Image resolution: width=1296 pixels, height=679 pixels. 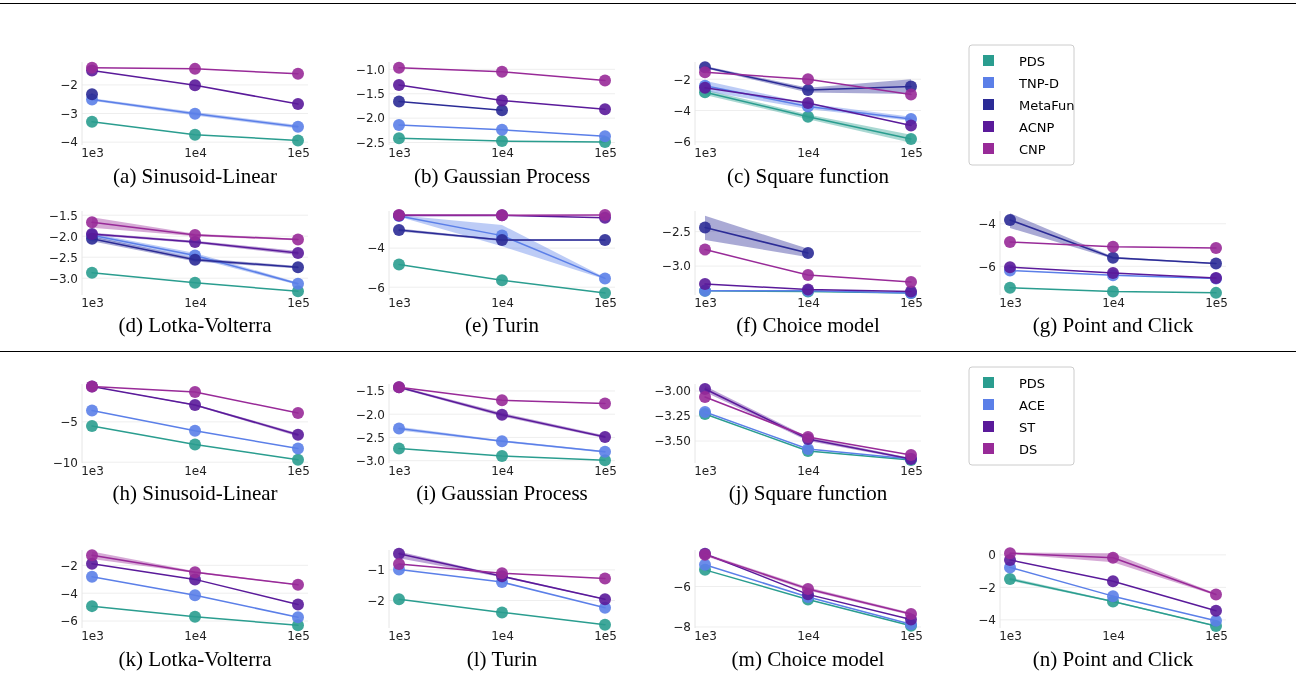 What do you see at coordinates (672, 441) in the screenshot?
I see `y-tick-label: −3.50` at bounding box center [672, 441].